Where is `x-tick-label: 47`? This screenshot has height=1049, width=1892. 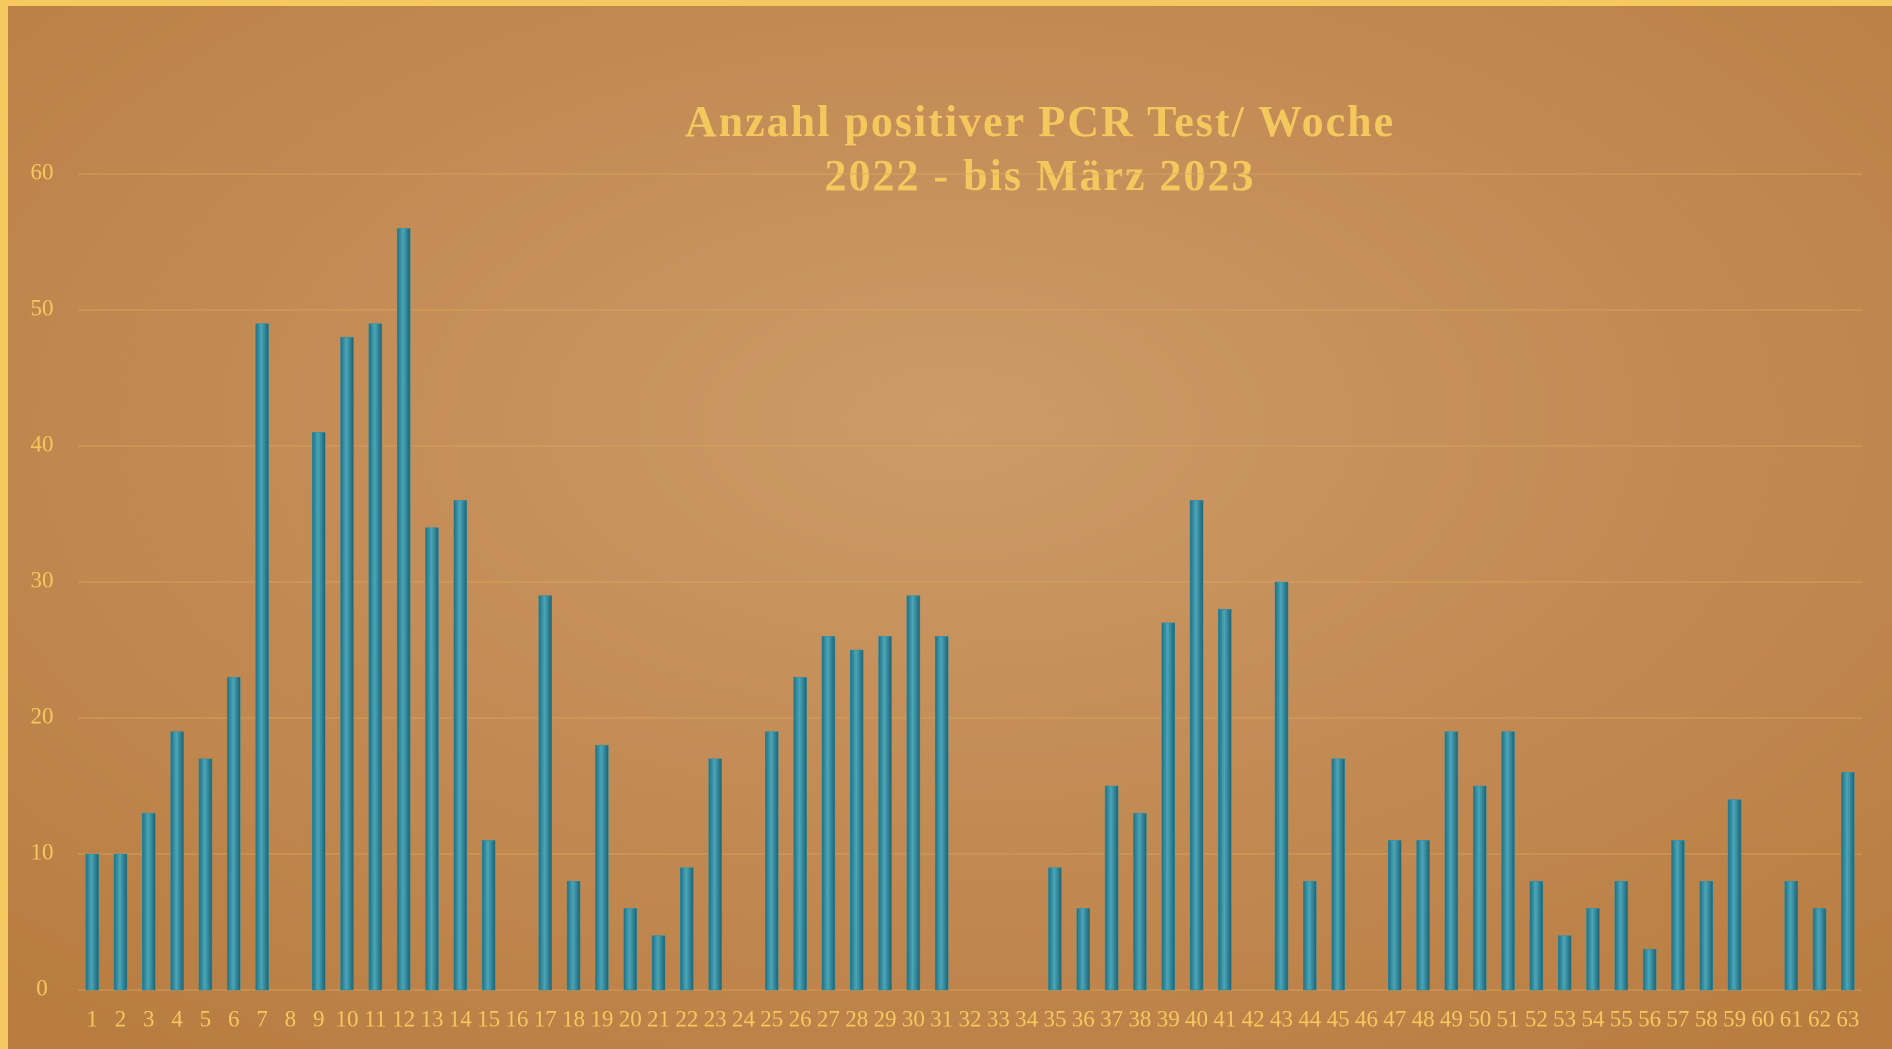
x-tick-label: 47 is located at coordinates (1394, 1018).